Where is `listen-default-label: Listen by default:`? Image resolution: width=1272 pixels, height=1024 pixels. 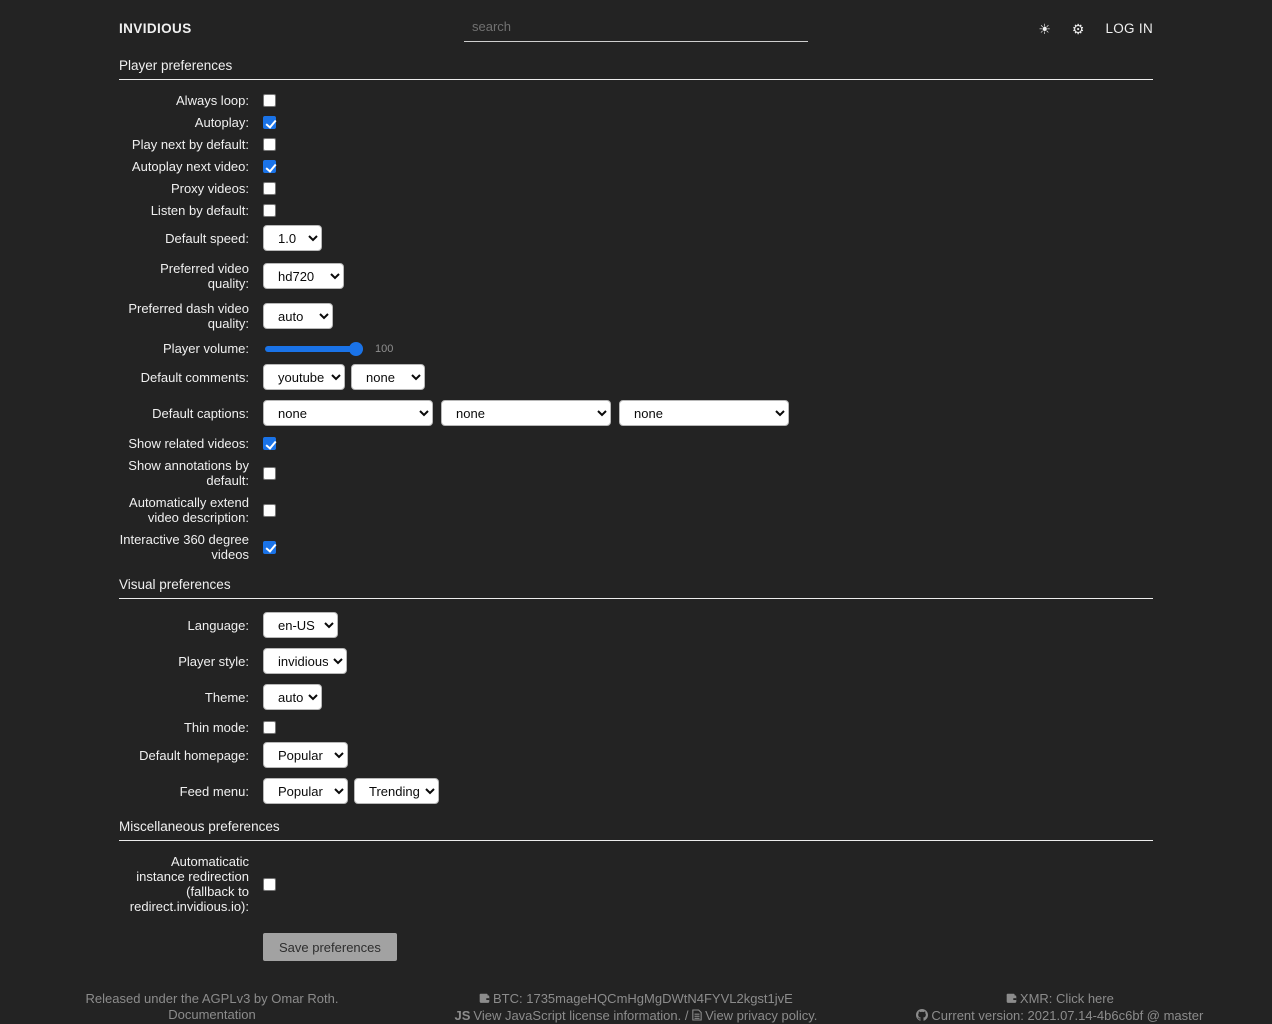 listen-default-label: Listen by default: is located at coordinates (184, 210).